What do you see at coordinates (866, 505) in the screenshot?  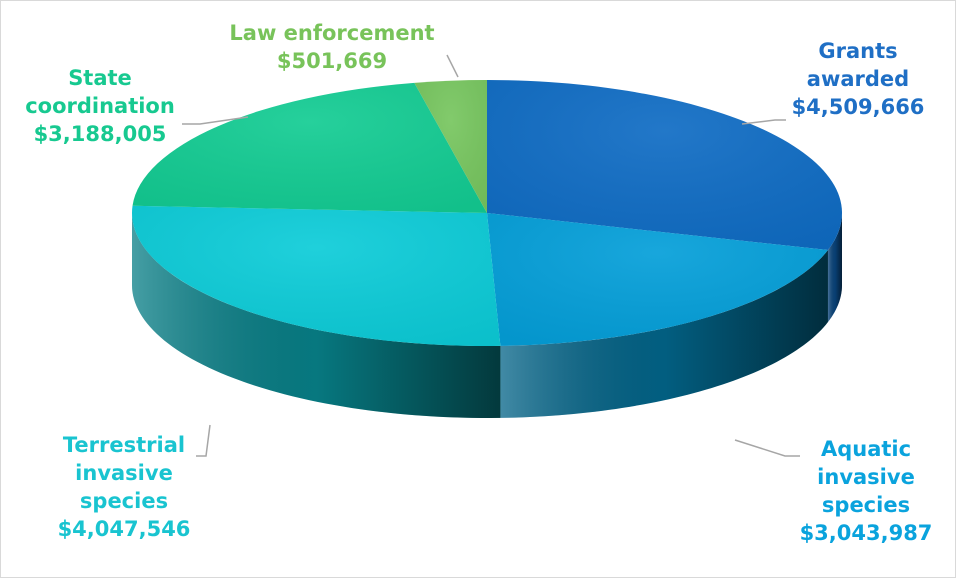 I see `slice-label-1-line-2: species` at bounding box center [866, 505].